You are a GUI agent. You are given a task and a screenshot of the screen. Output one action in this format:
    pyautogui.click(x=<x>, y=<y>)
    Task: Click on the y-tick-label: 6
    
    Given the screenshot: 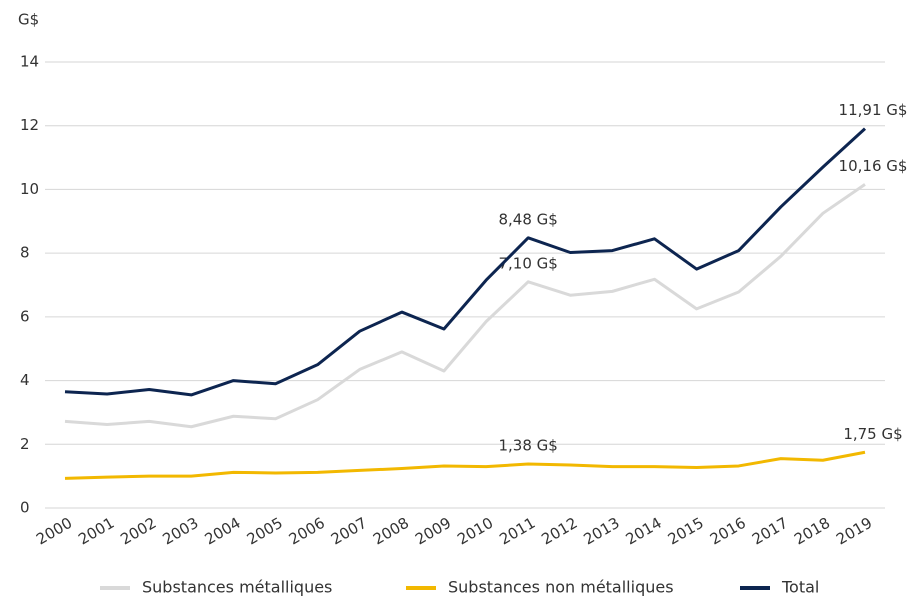 What is the action you would take?
    pyautogui.click(x=25, y=316)
    